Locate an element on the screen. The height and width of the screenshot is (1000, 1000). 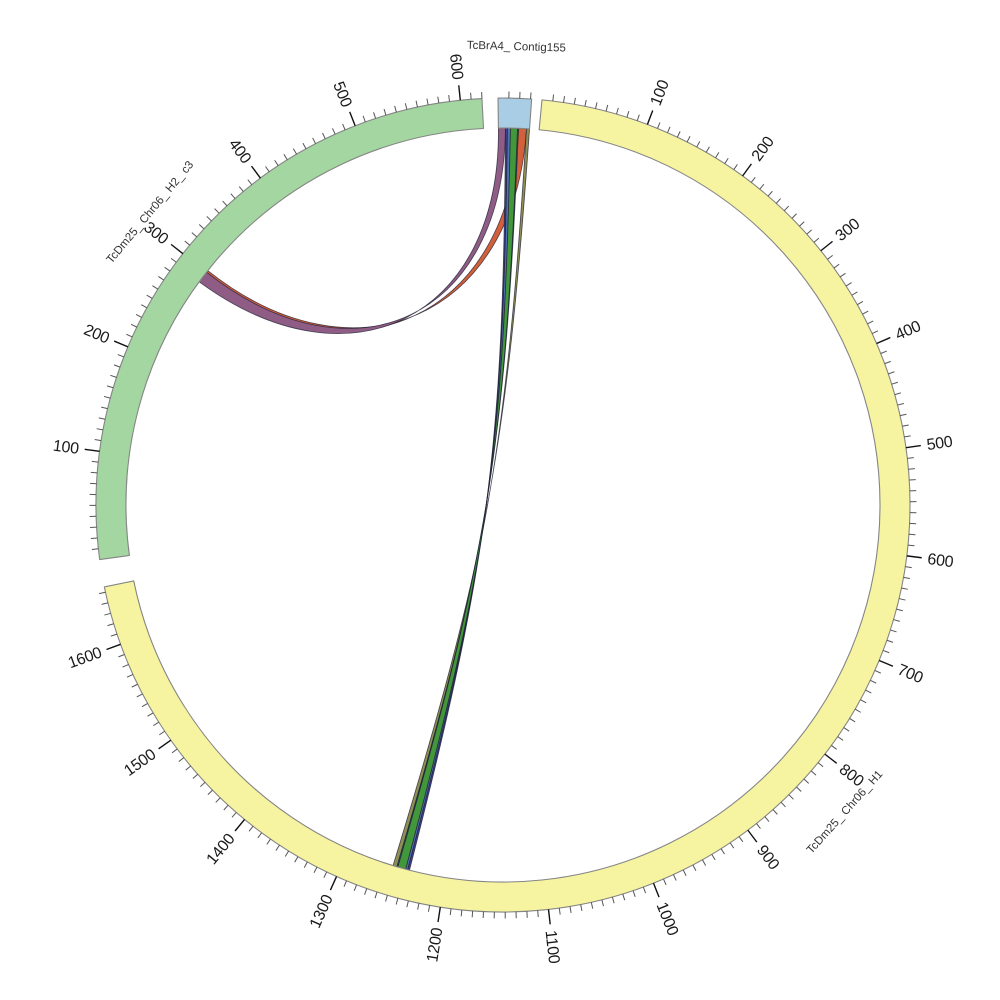
tick-label: 900 is located at coordinates (767, 857).